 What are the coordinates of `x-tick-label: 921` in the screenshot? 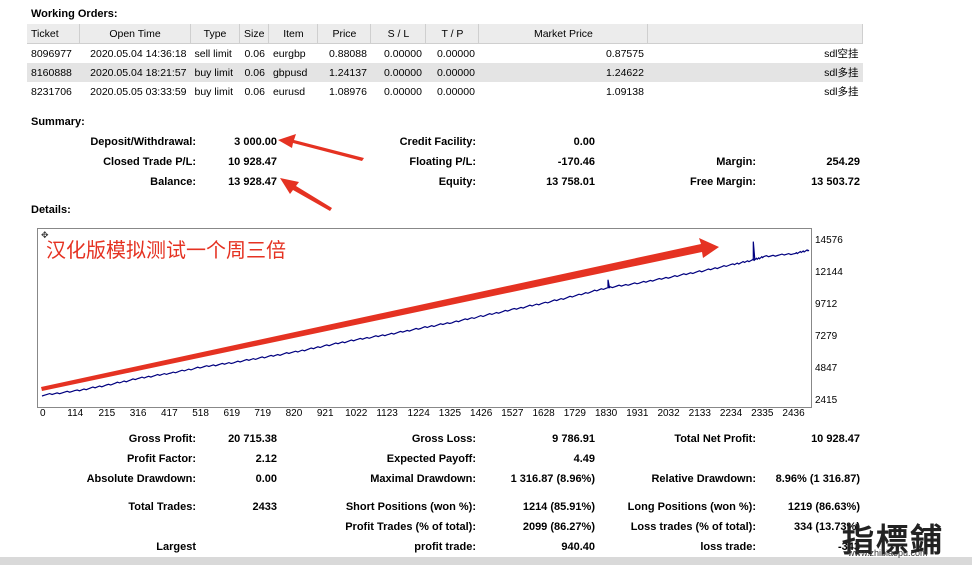 It's located at (325, 413).